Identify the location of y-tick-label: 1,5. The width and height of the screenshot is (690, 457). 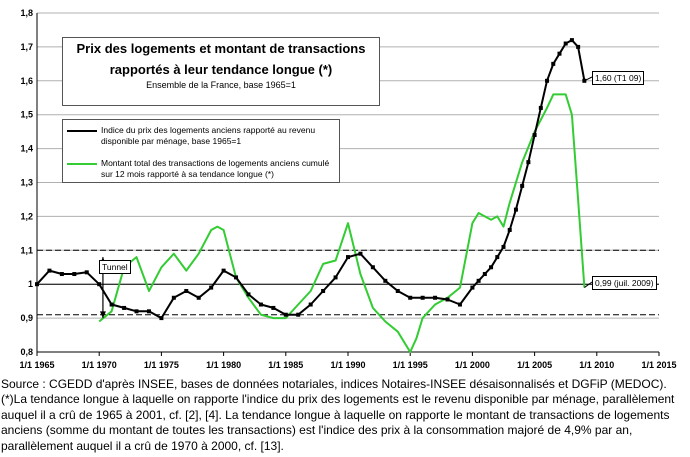
(26, 115).